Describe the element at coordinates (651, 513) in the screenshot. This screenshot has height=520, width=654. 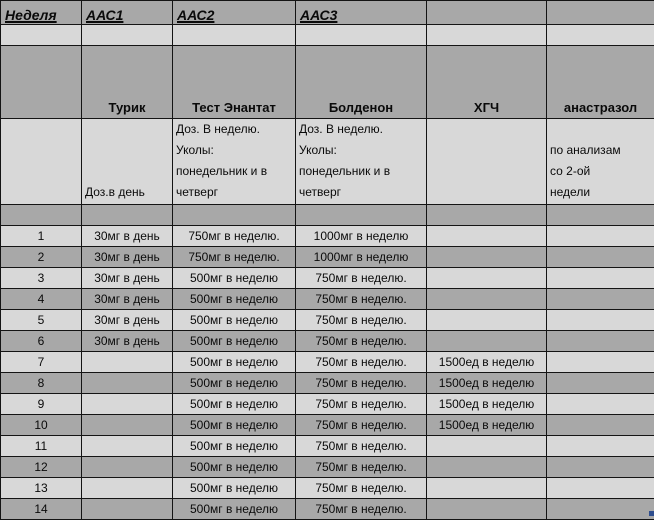
I see `fill-handle` at that location.